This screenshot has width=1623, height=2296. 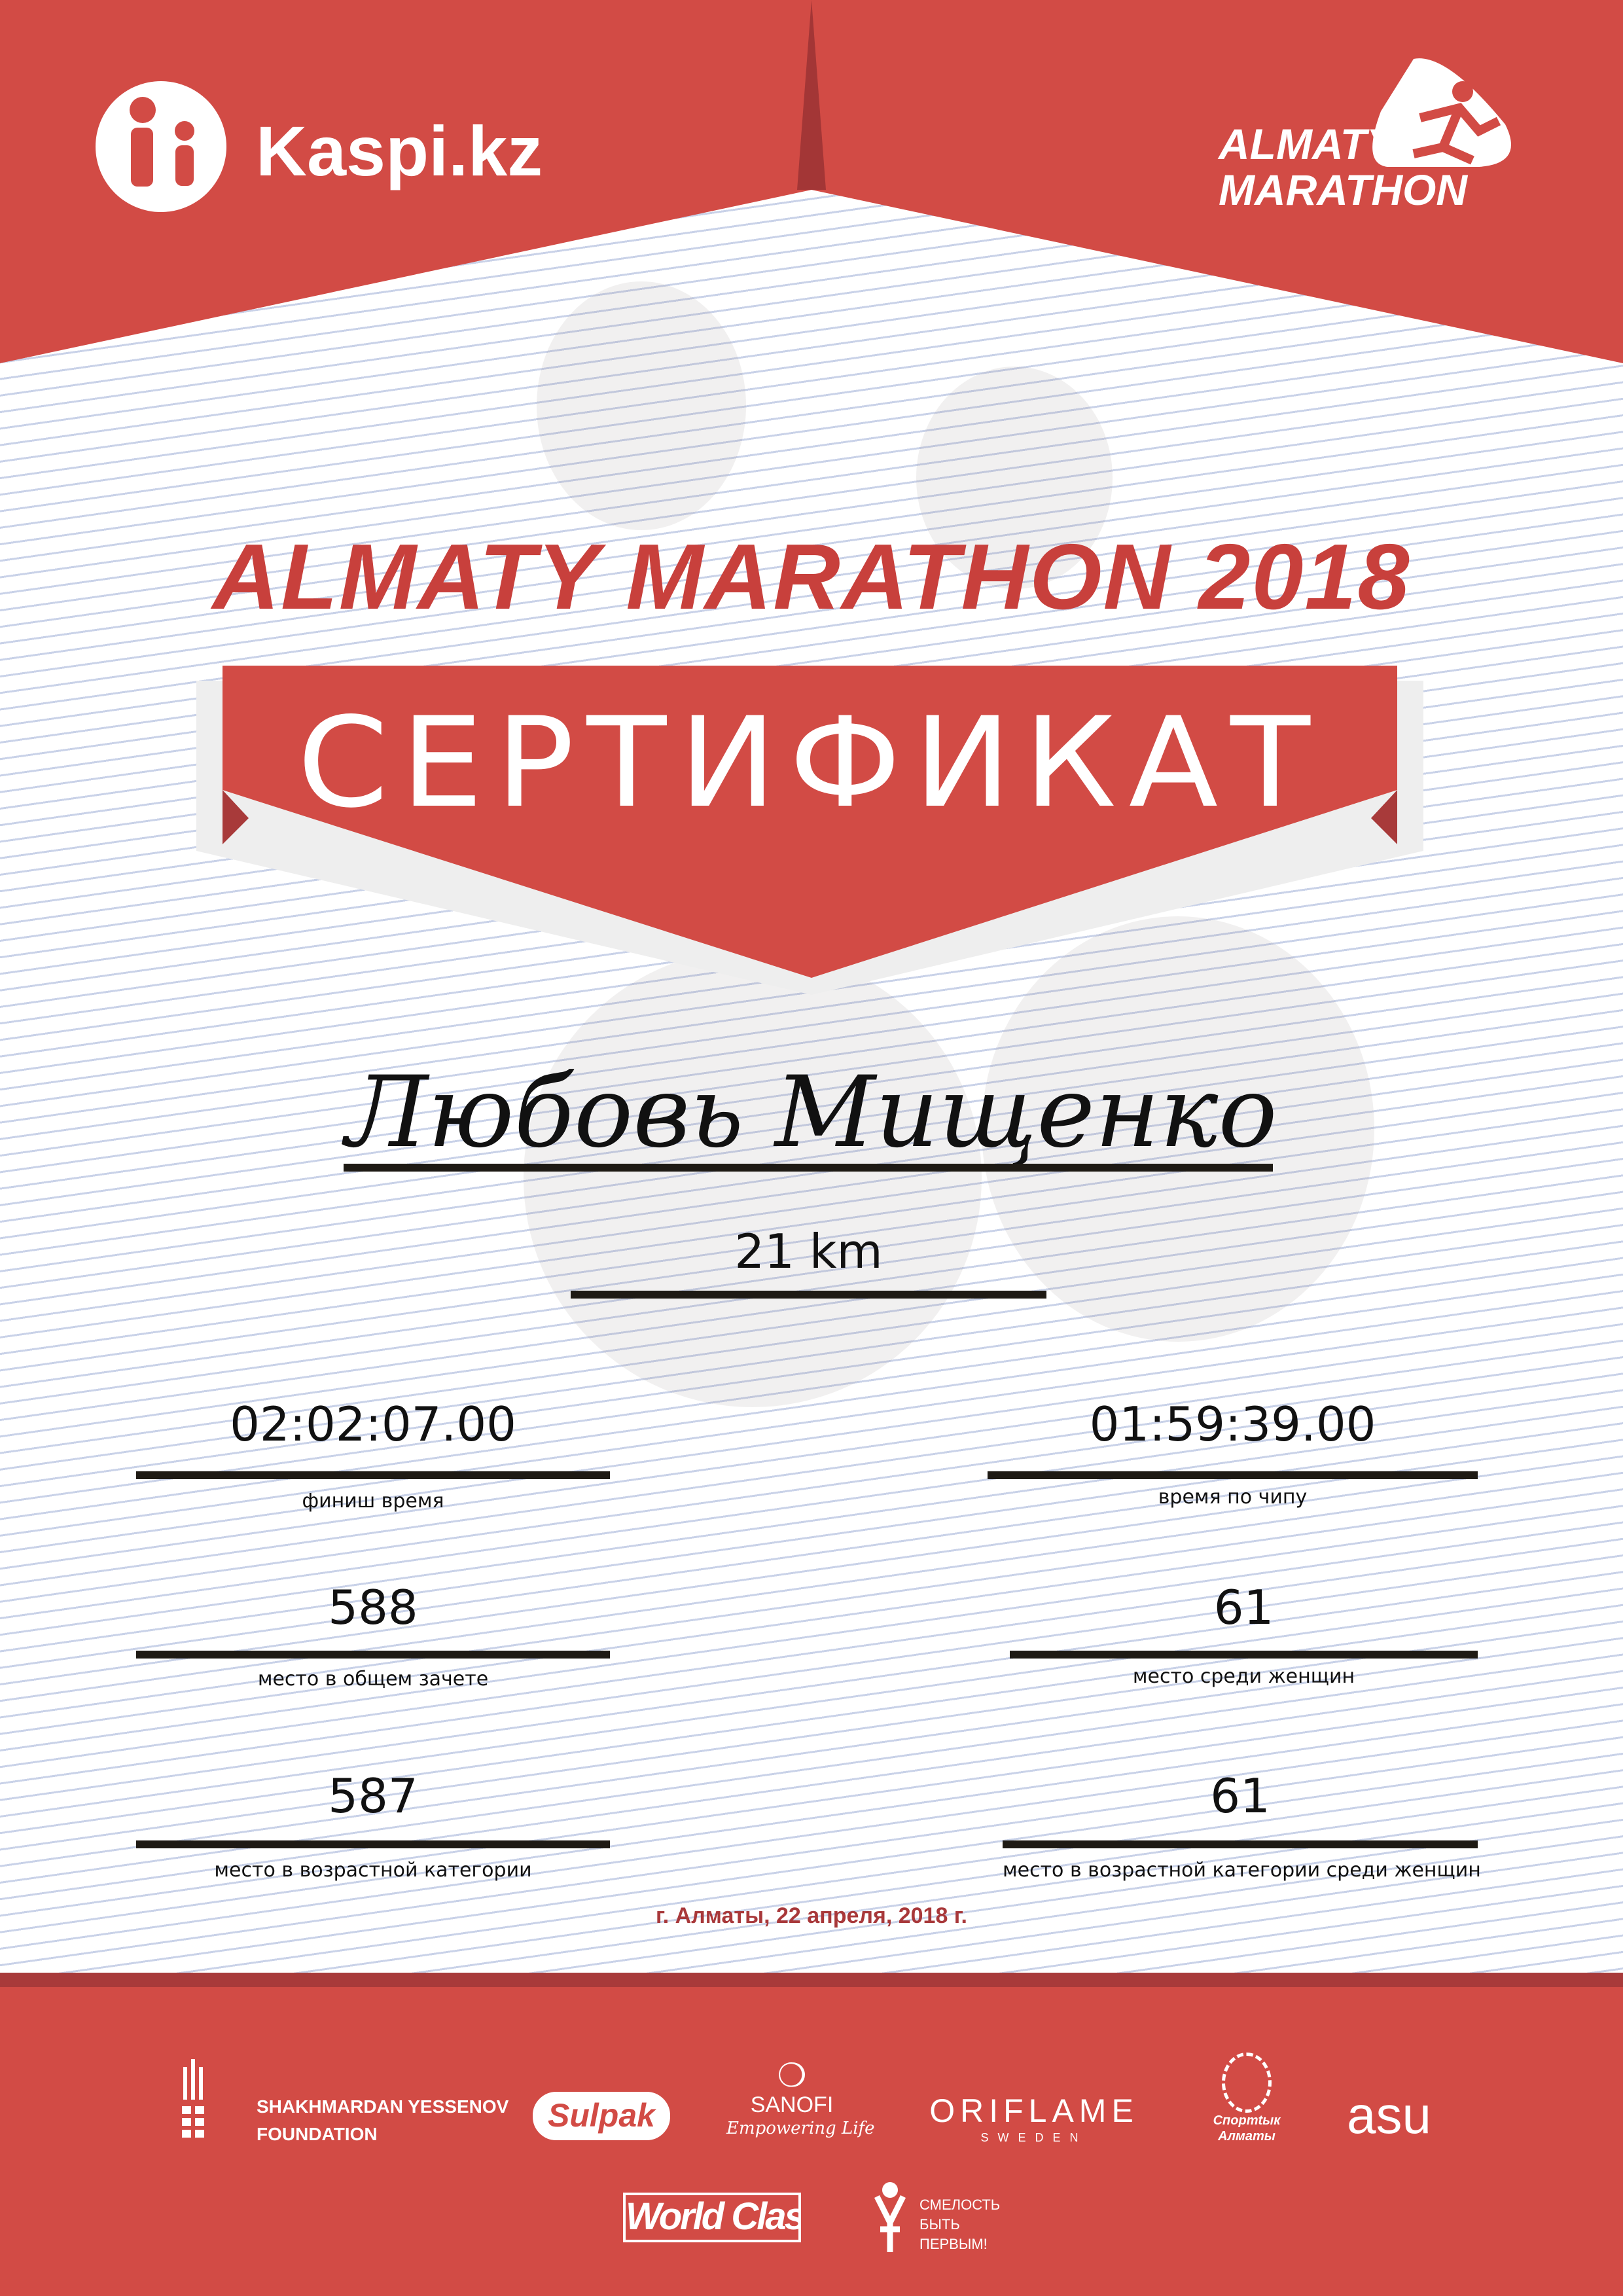 I want to click on fund-logo: СМЕЛОСТЬ БЫТЬ ПЕРВЫМ!, so click(x=959, y=2224).